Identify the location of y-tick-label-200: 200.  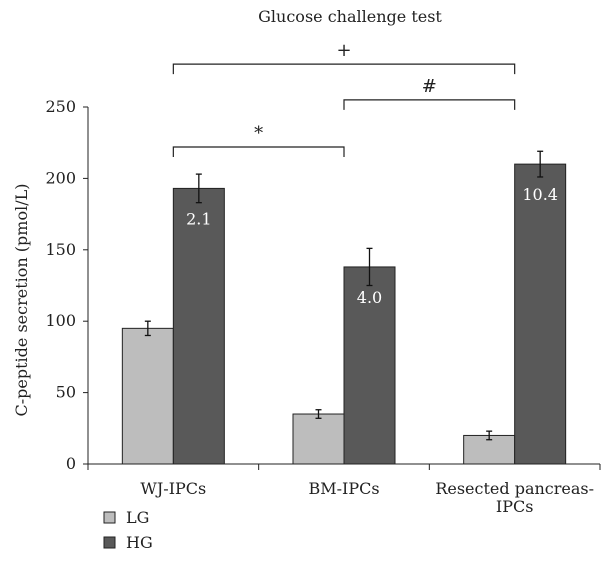
(60, 177).